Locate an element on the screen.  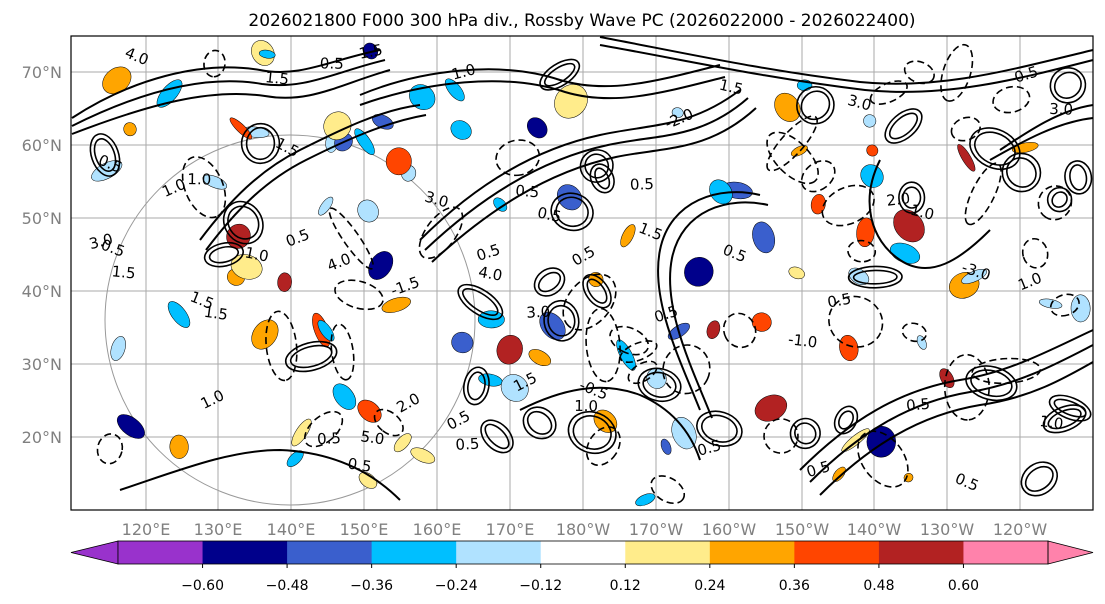
longitude-label: 150°W is located at coordinates (802, 529).